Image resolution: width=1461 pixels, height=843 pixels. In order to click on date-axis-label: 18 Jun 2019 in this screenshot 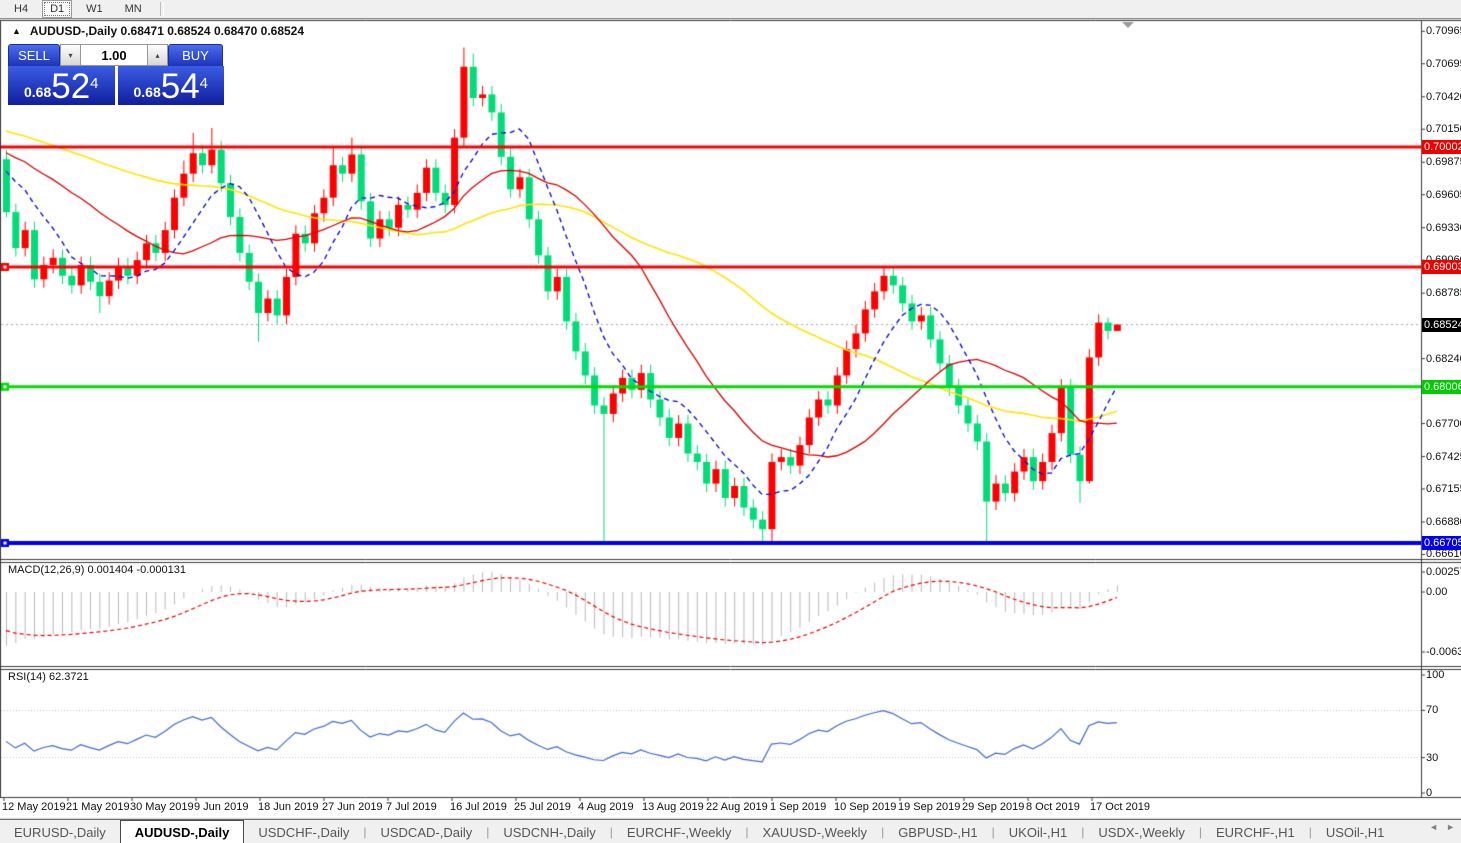, I will do `click(288, 807)`.